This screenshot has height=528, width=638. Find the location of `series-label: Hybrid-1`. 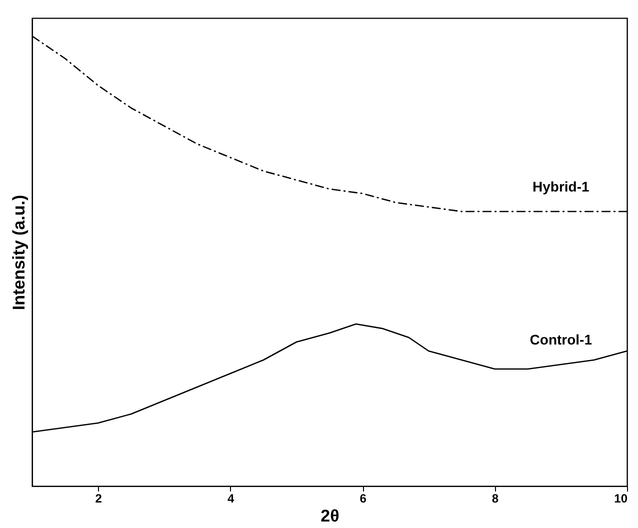

series-label: Hybrid-1 is located at coordinates (561, 186).